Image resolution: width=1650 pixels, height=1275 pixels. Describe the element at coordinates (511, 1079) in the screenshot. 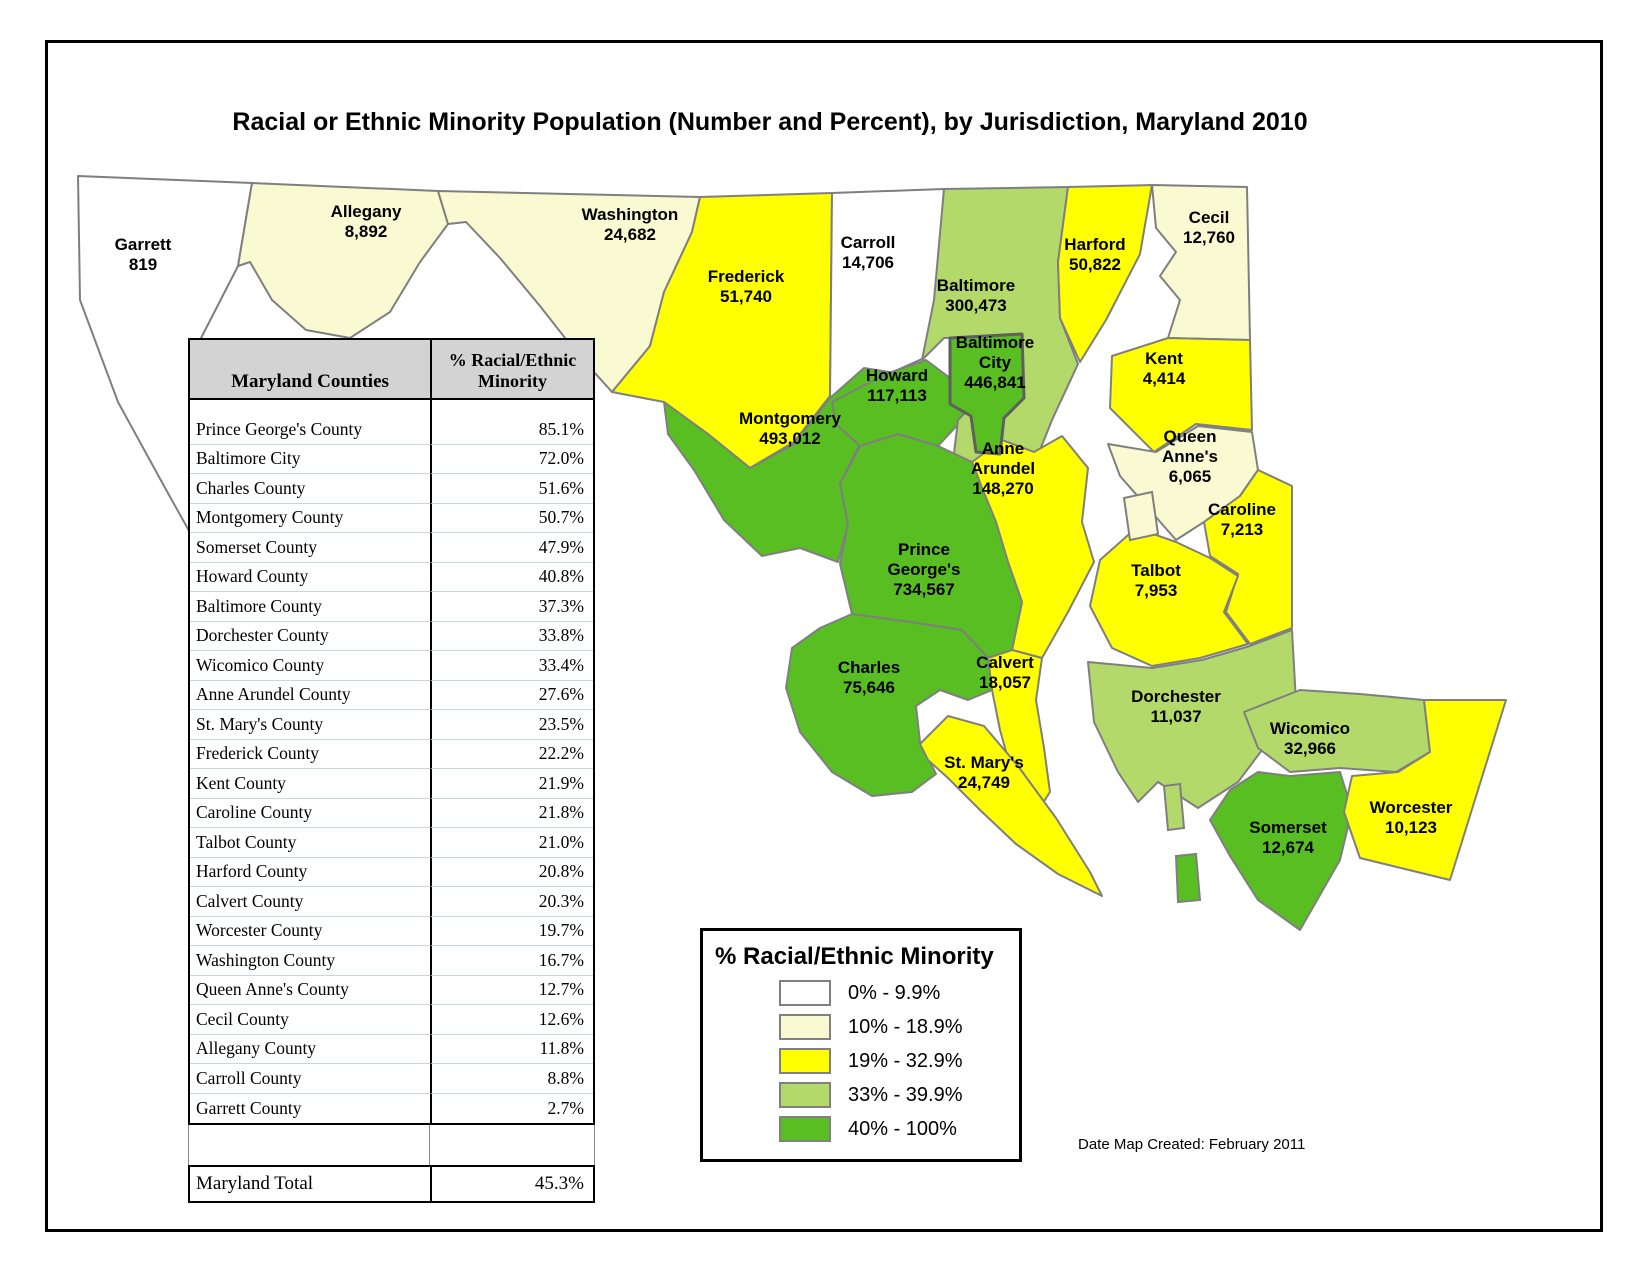

I see `percent-cell: 8.8%` at that location.